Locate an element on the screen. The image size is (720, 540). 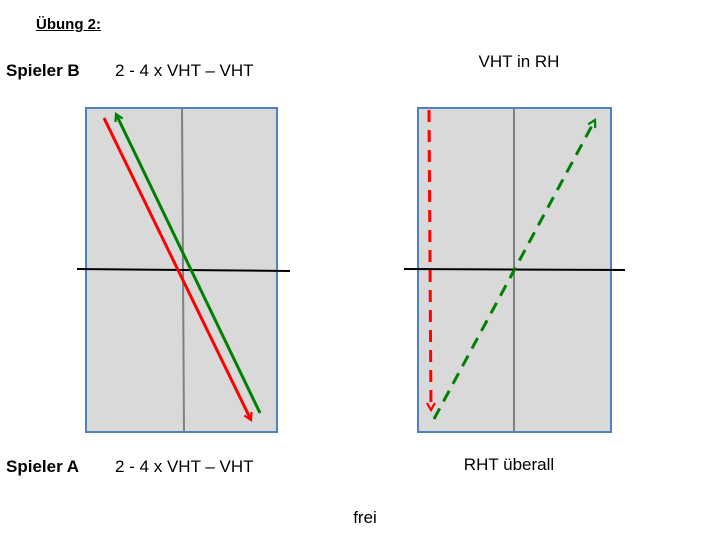
right-green-dashed-arrow is located at coordinates (514, 270).